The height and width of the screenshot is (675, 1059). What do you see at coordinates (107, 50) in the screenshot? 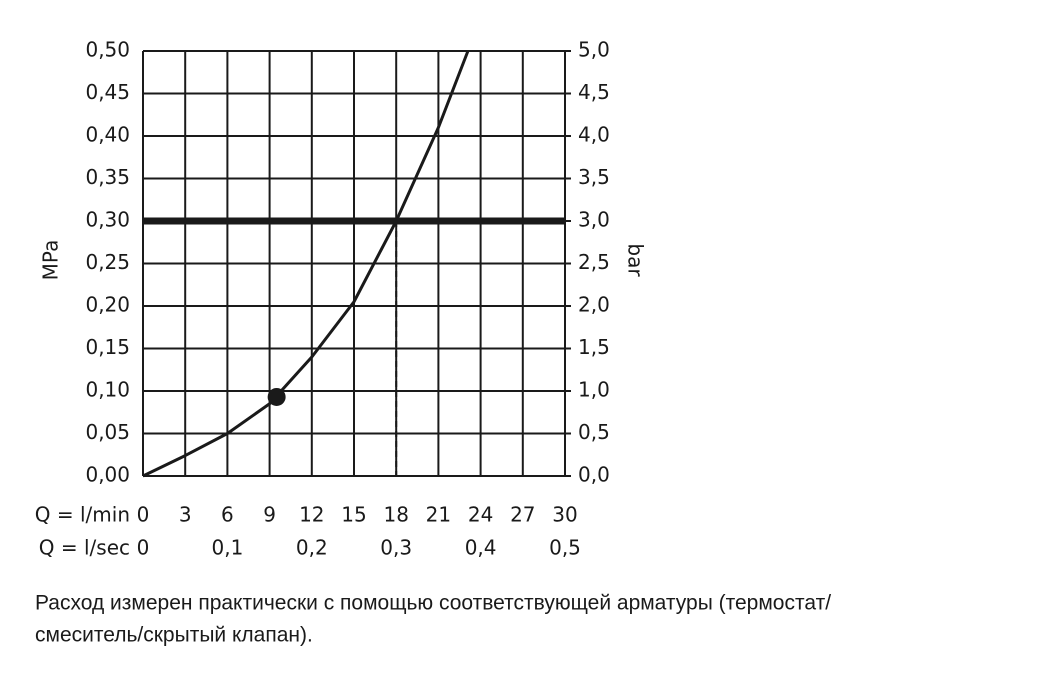
I see `y-tick-label: 0,50` at bounding box center [107, 50].